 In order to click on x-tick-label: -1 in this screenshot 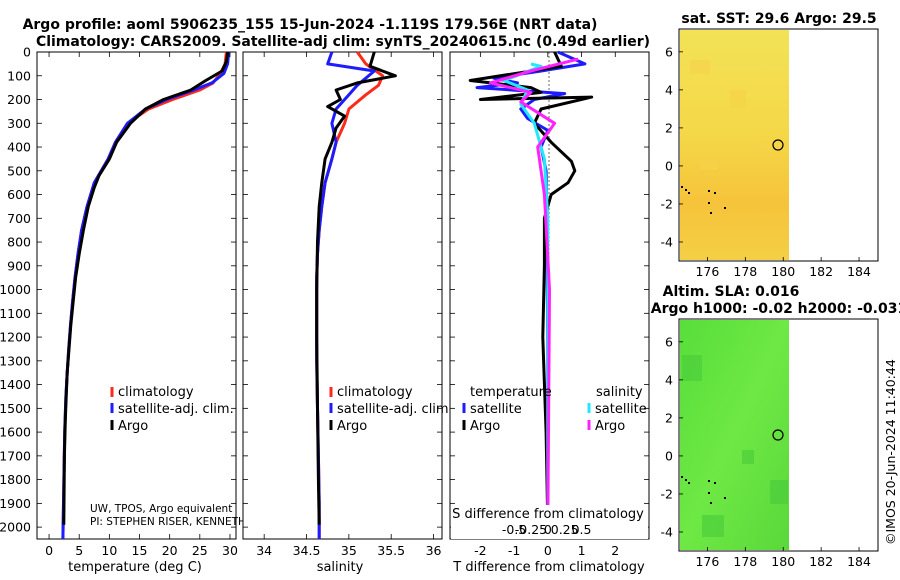, I will do `click(514, 550)`.